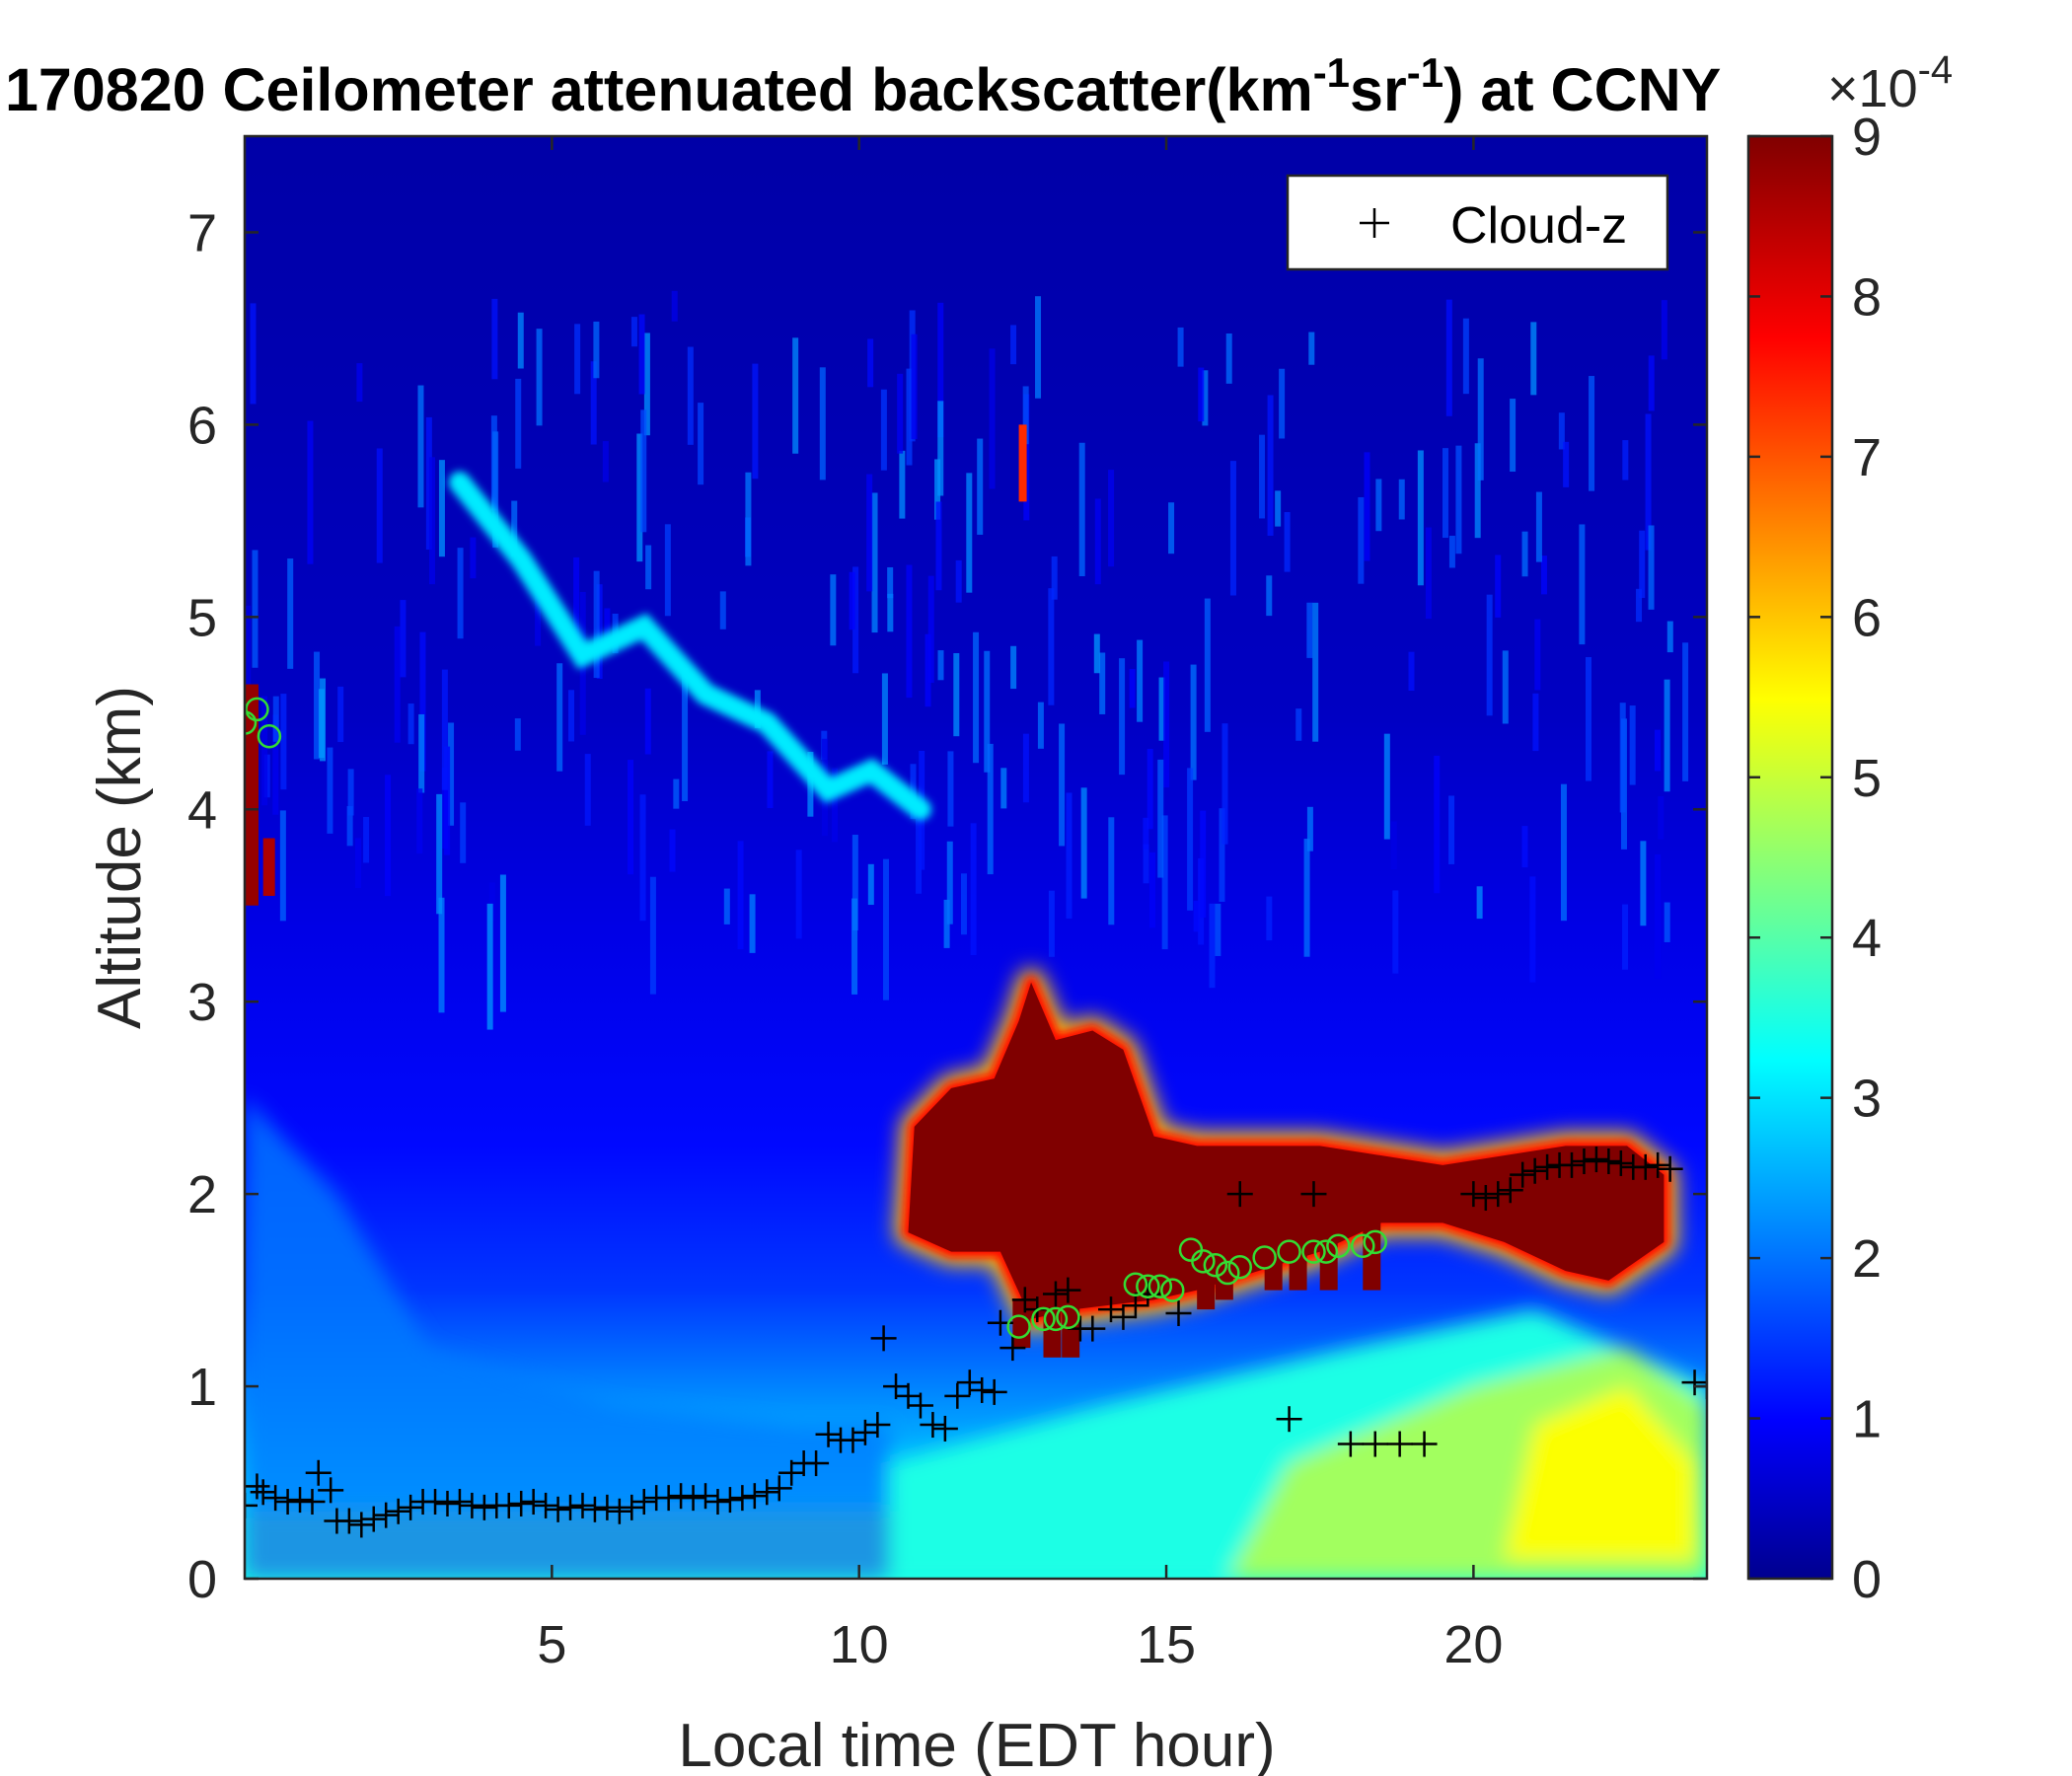  What do you see at coordinates (551, 1645) in the screenshot?
I see `x-tick-label: 5` at bounding box center [551, 1645].